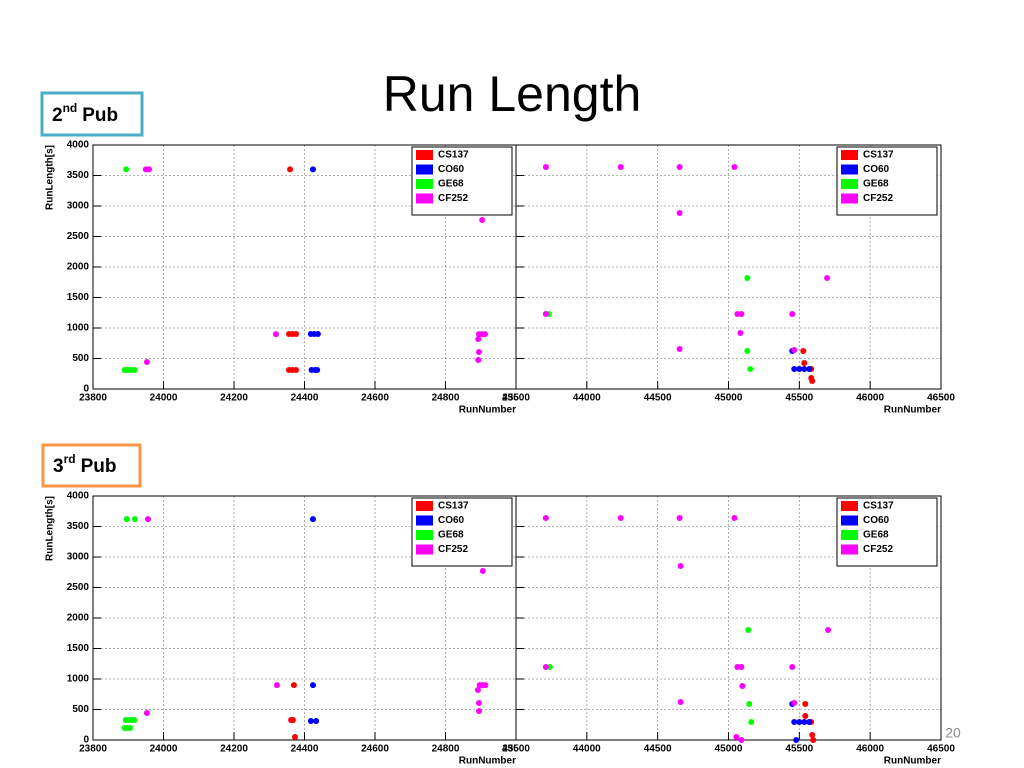  Describe the element at coordinates (953, 733) in the screenshot. I see `page-number: 20` at that location.